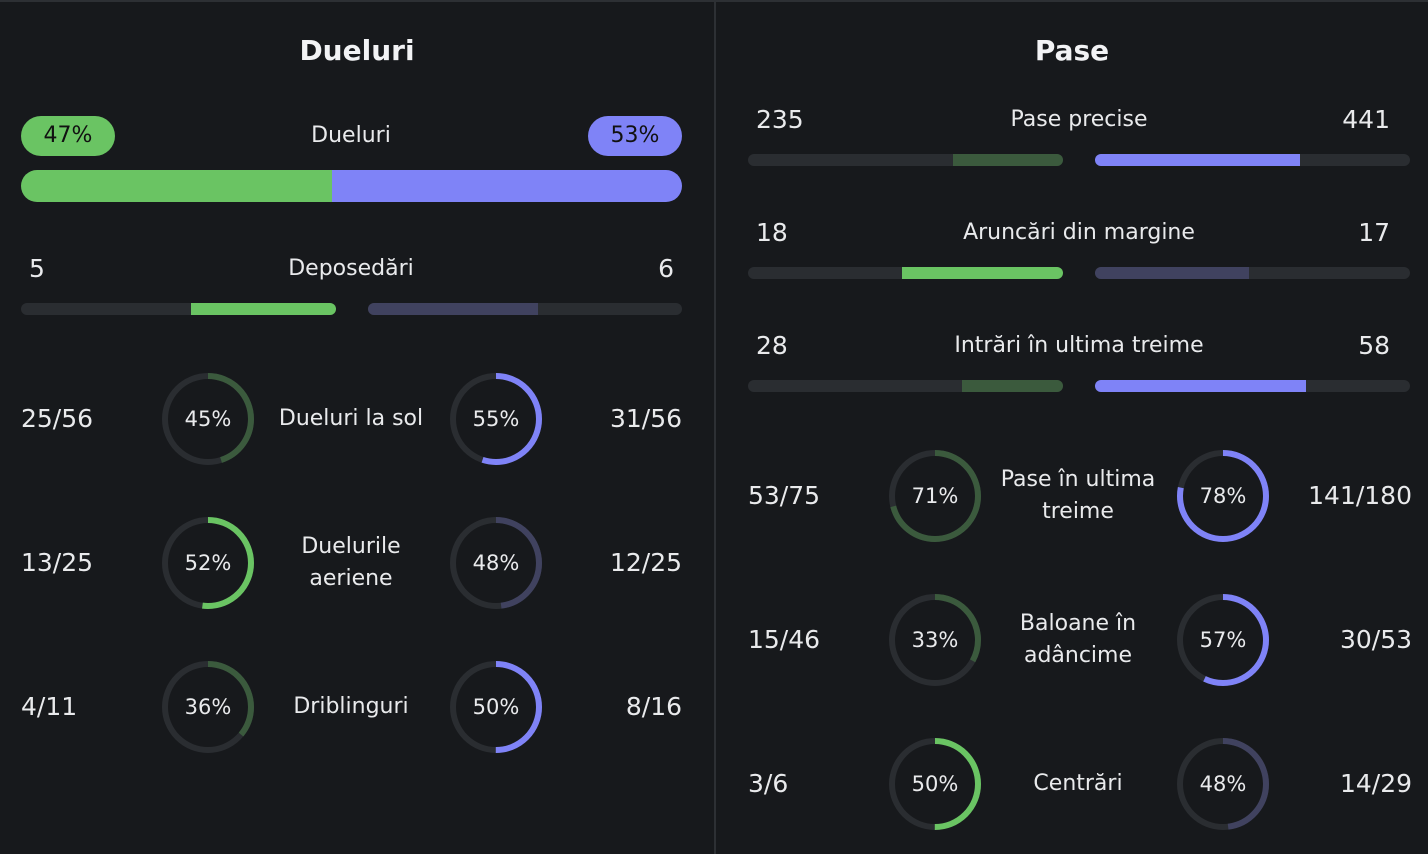 Image resolution: width=1428 pixels, height=854 pixels. What do you see at coordinates (1012, 386) in the screenshot?
I see `pass-bar-2-home-fill` at bounding box center [1012, 386].